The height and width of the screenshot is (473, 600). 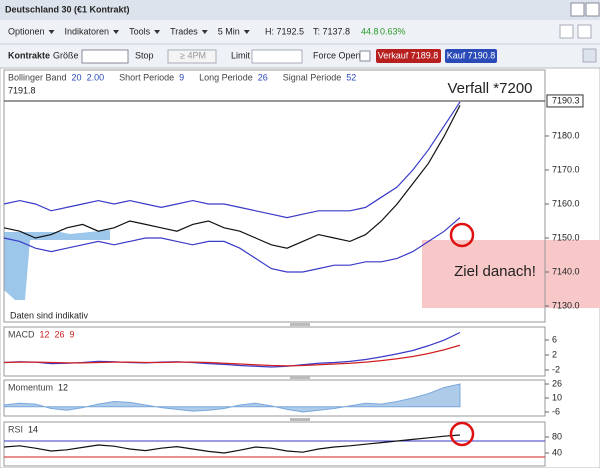 I want to click on menu-bar: Optionen Indikatoren Tools Trades 5 Min, so click(x=129, y=31).